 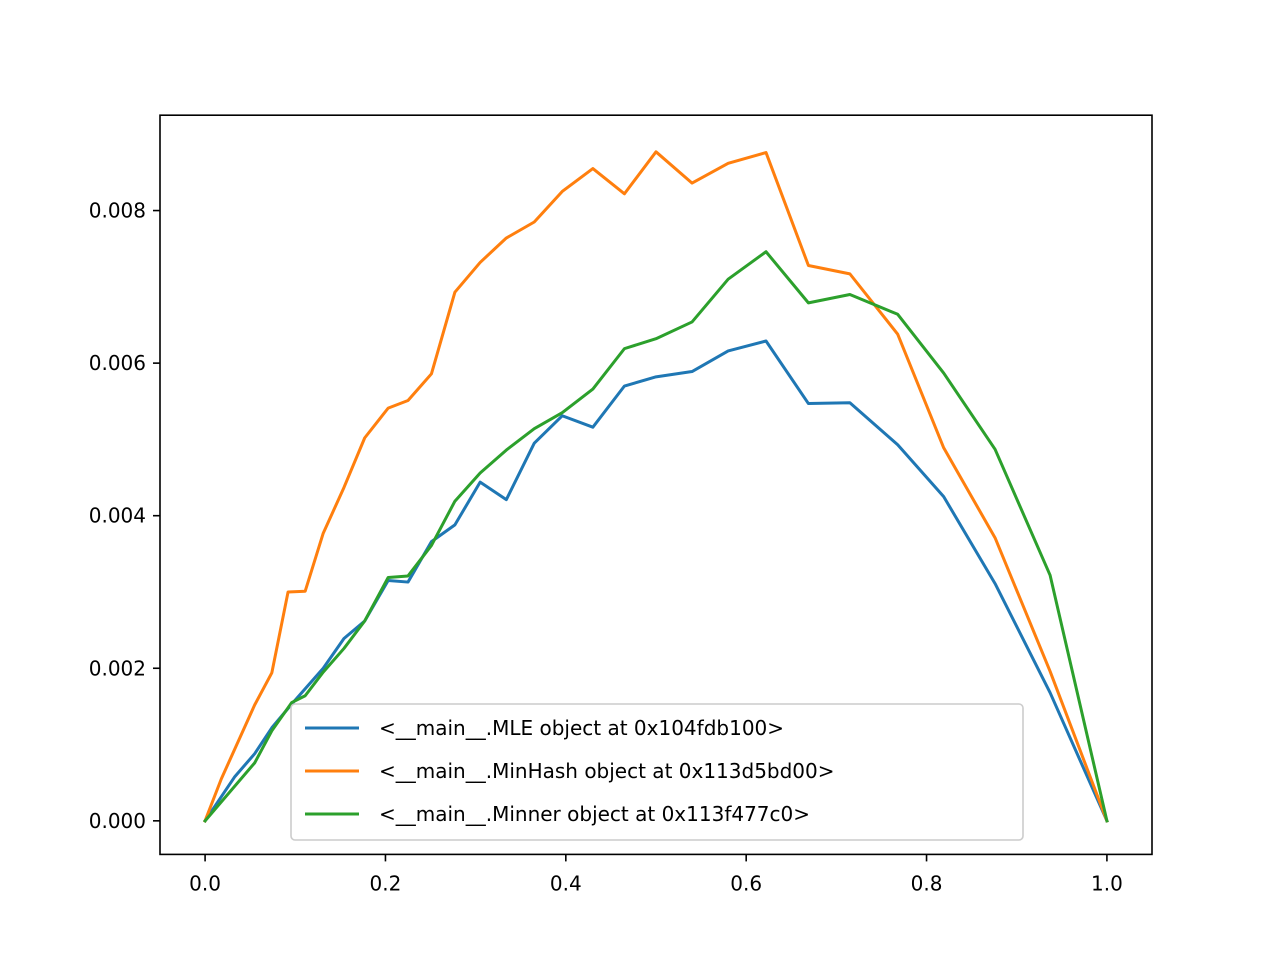 I want to click on x-tick-label: 1.0, so click(x=1107, y=883).